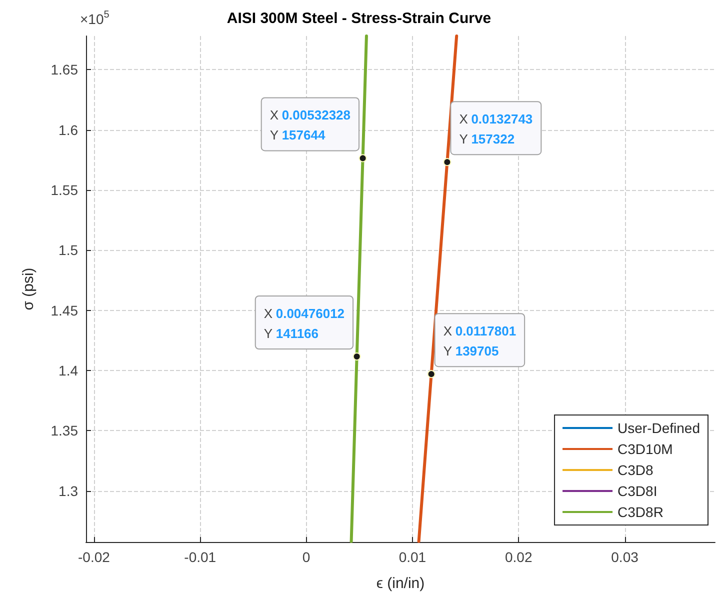 The width and height of the screenshot is (718, 607). What do you see at coordinates (68, 370) in the screenshot?
I see `y-tick-label: 1.4` at bounding box center [68, 370].